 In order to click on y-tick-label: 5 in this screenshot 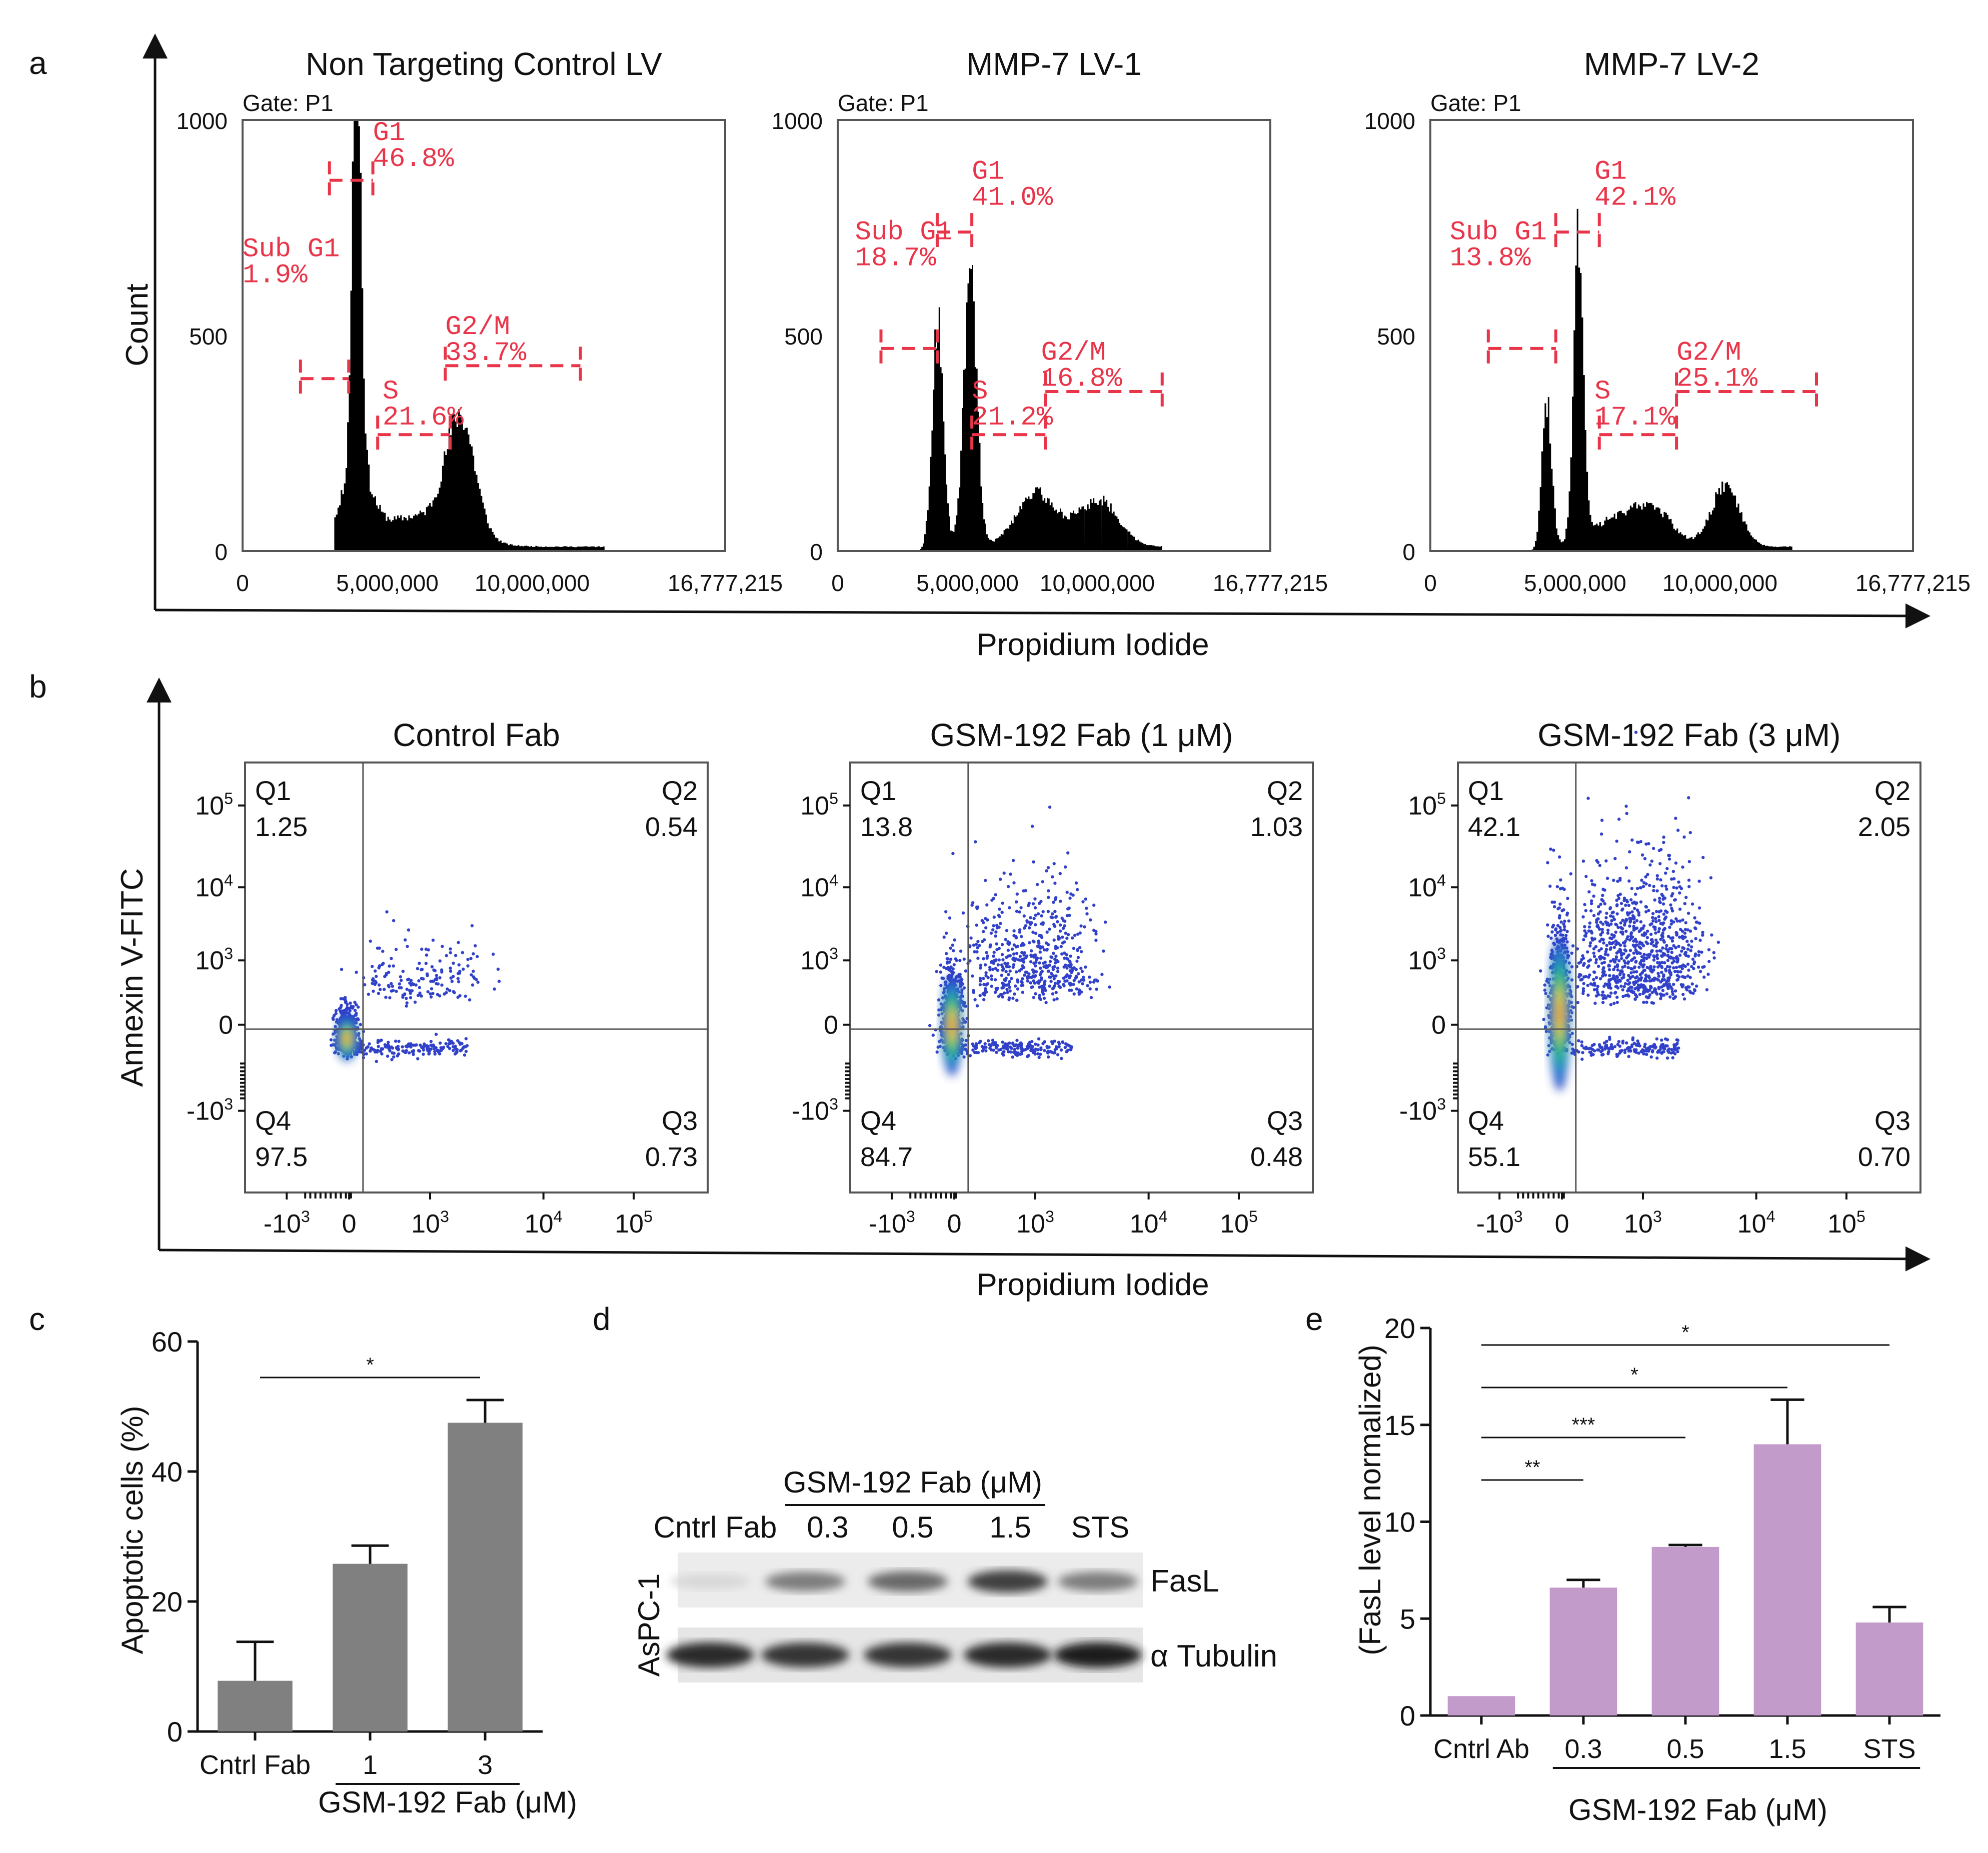, I will do `click(1407, 1618)`.